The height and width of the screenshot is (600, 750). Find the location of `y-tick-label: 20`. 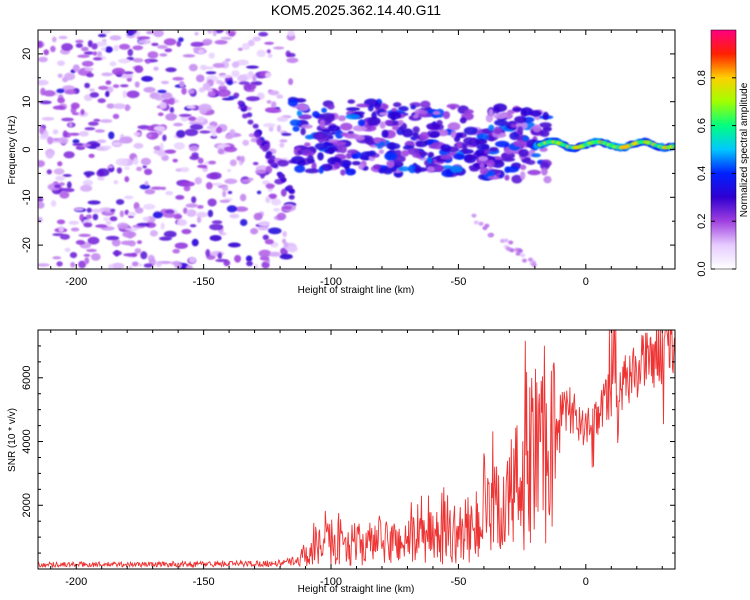

y-tick-label: 20 is located at coordinates (27, 54).